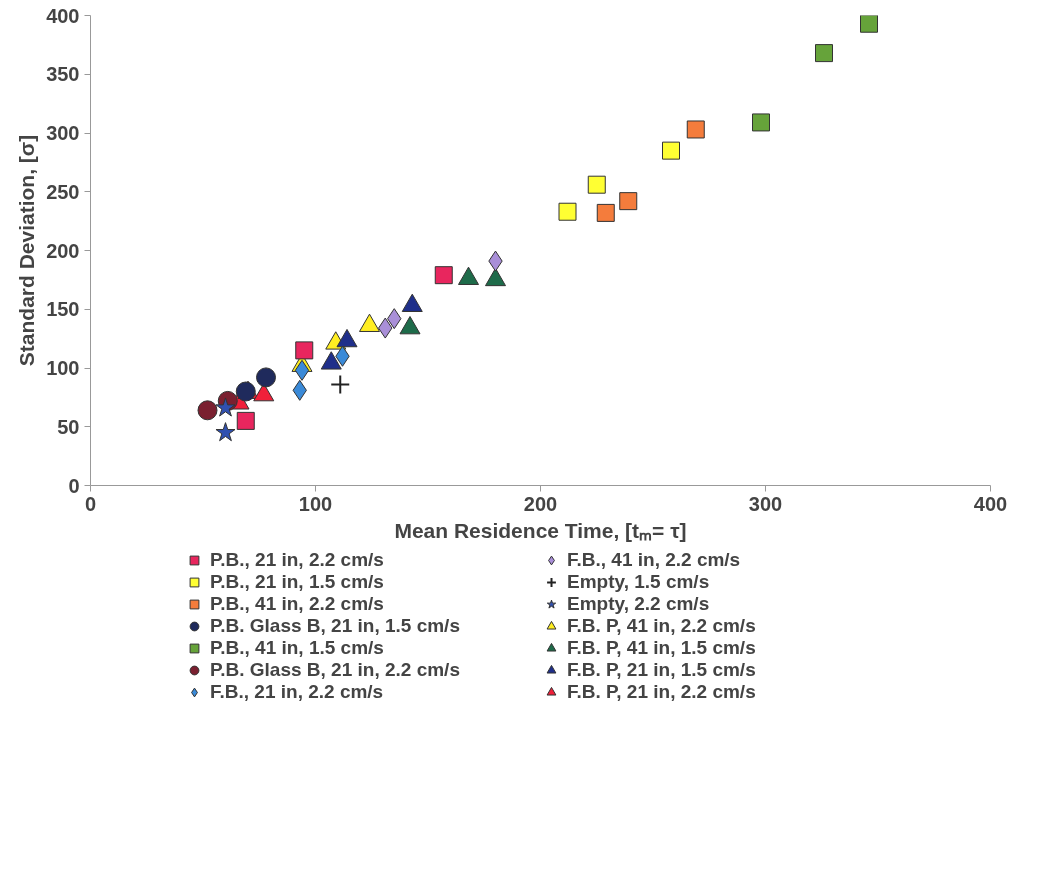 The width and height of the screenshot is (1056, 890). Describe the element at coordinates (68, 426) in the screenshot. I see `y-tick-label: 50` at that location.